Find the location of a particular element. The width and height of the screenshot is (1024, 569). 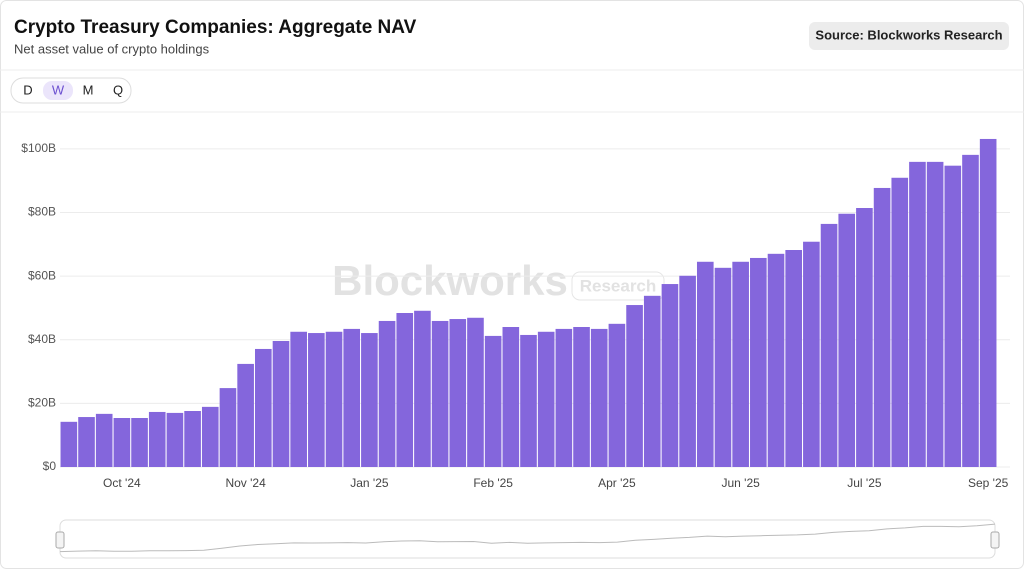

x-tick-label: Sep '25 is located at coordinates (988, 483).